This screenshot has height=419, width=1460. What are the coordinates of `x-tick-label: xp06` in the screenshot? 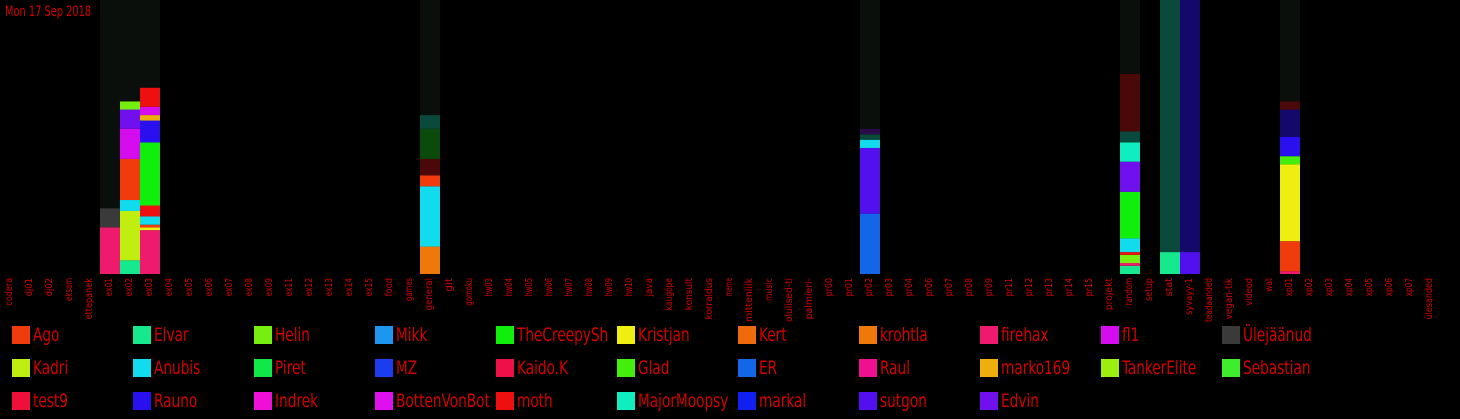 It's located at (1389, 287).